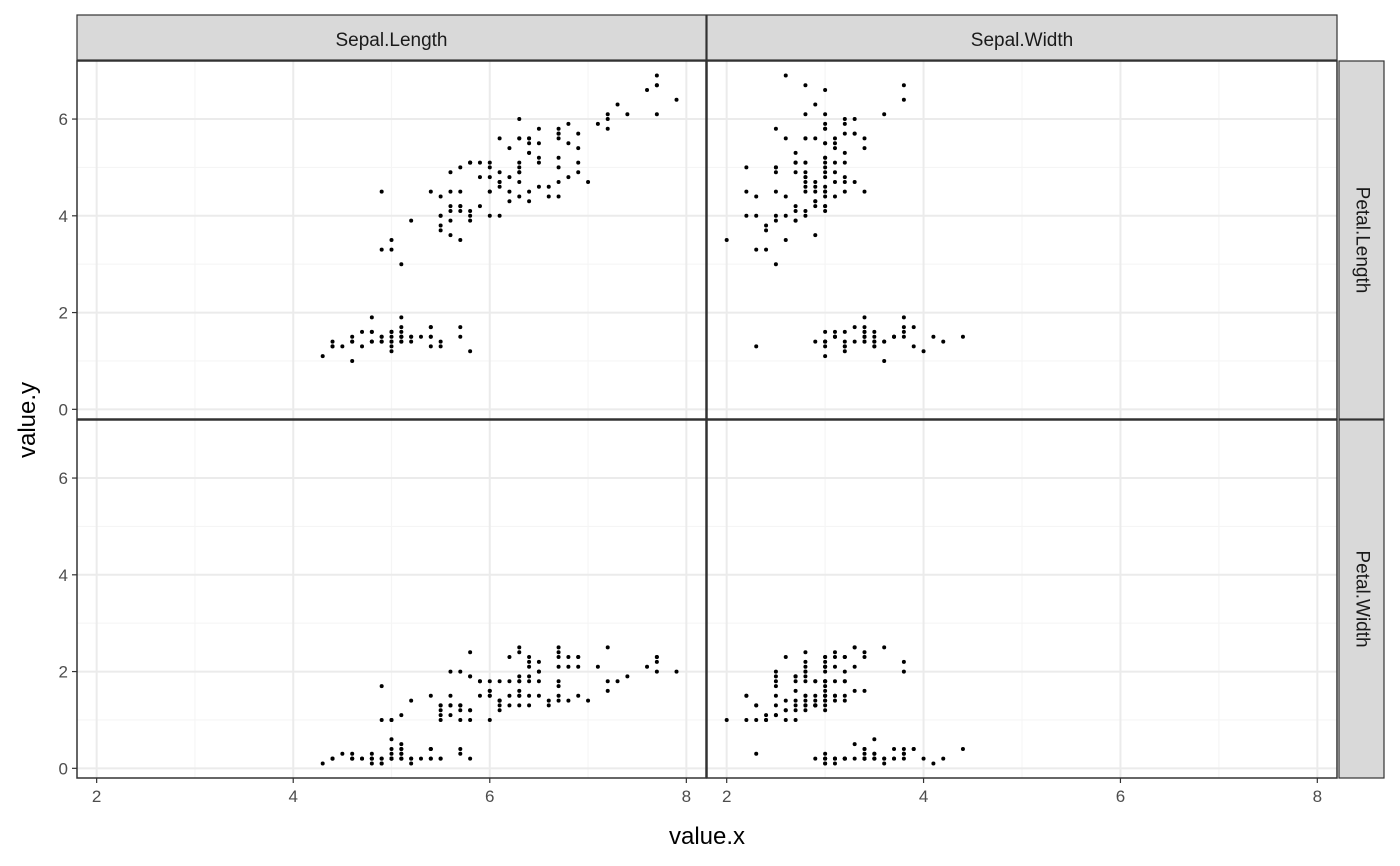 The image size is (1400, 866). I want to click on y-tick-label: 4, so click(63, 575).